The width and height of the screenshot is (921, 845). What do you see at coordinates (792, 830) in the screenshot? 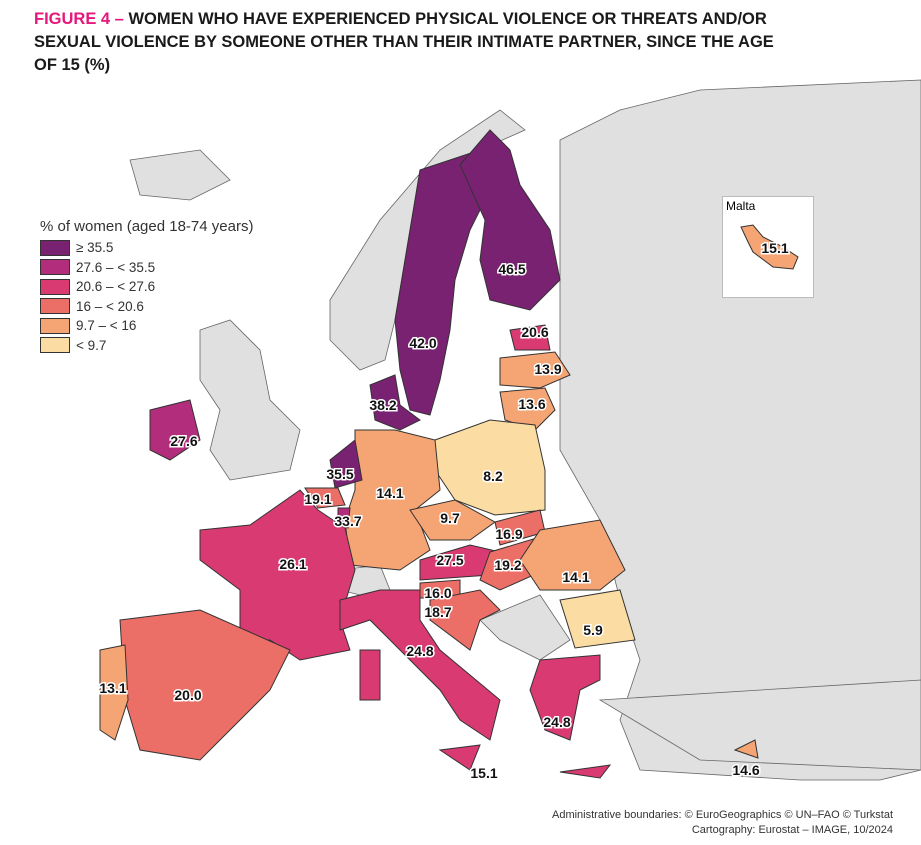
I see `credit-cartography: Cartography: Eurostat – IMAGE, 10/2024` at bounding box center [792, 830].